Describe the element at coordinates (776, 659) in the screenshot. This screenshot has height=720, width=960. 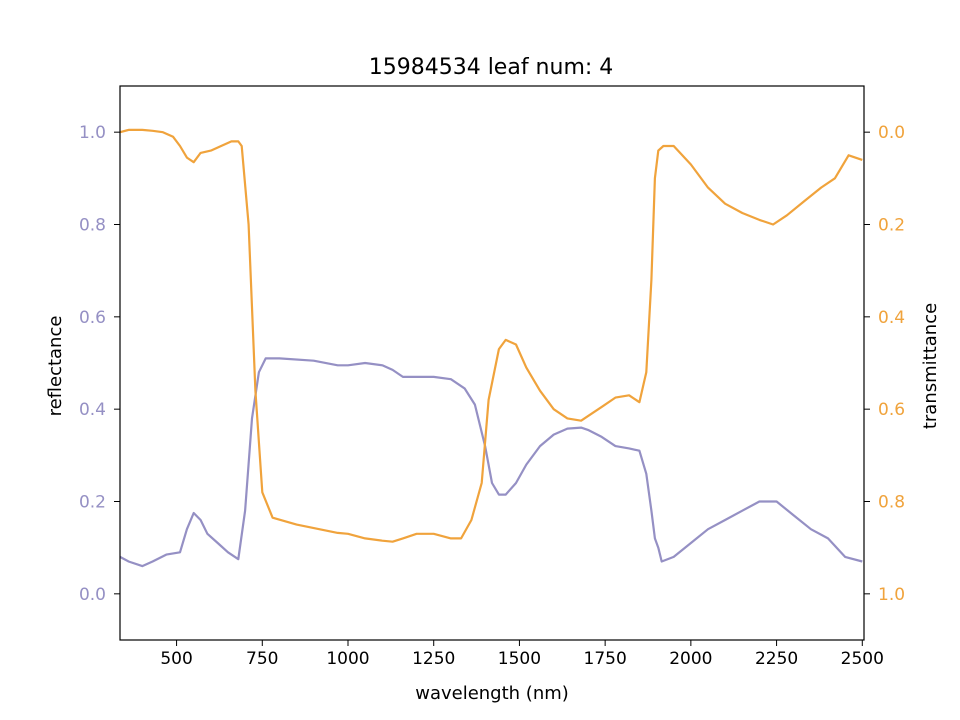
I see `x-tick-label: 2250` at that location.